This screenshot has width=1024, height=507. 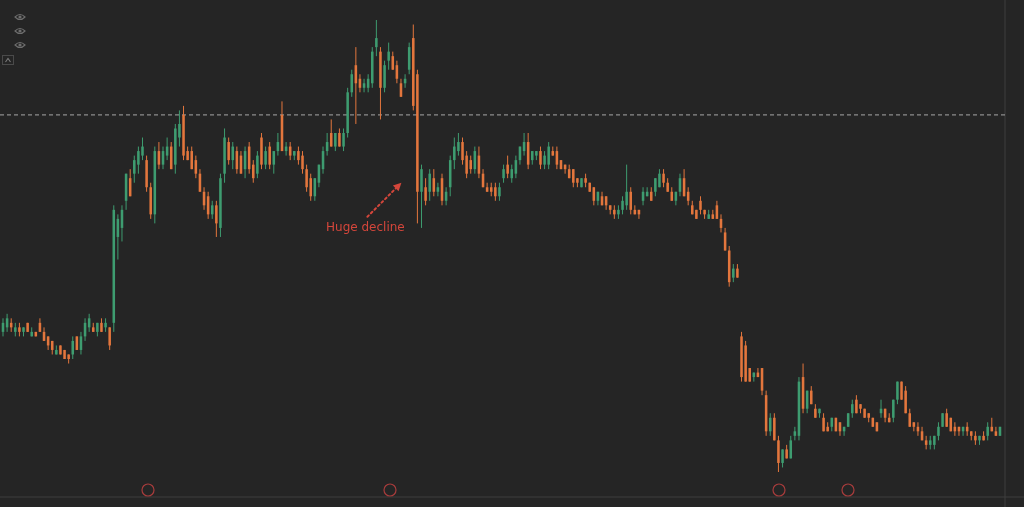 I want to click on annotation: Huge decline, so click(x=365, y=226).